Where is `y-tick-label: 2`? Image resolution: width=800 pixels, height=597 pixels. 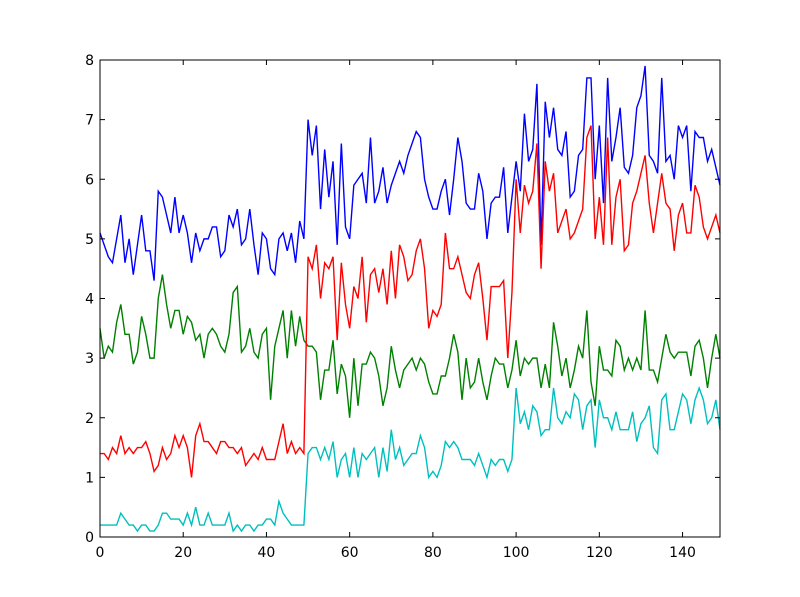 y-tick-label: 2 is located at coordinates (89, 419).